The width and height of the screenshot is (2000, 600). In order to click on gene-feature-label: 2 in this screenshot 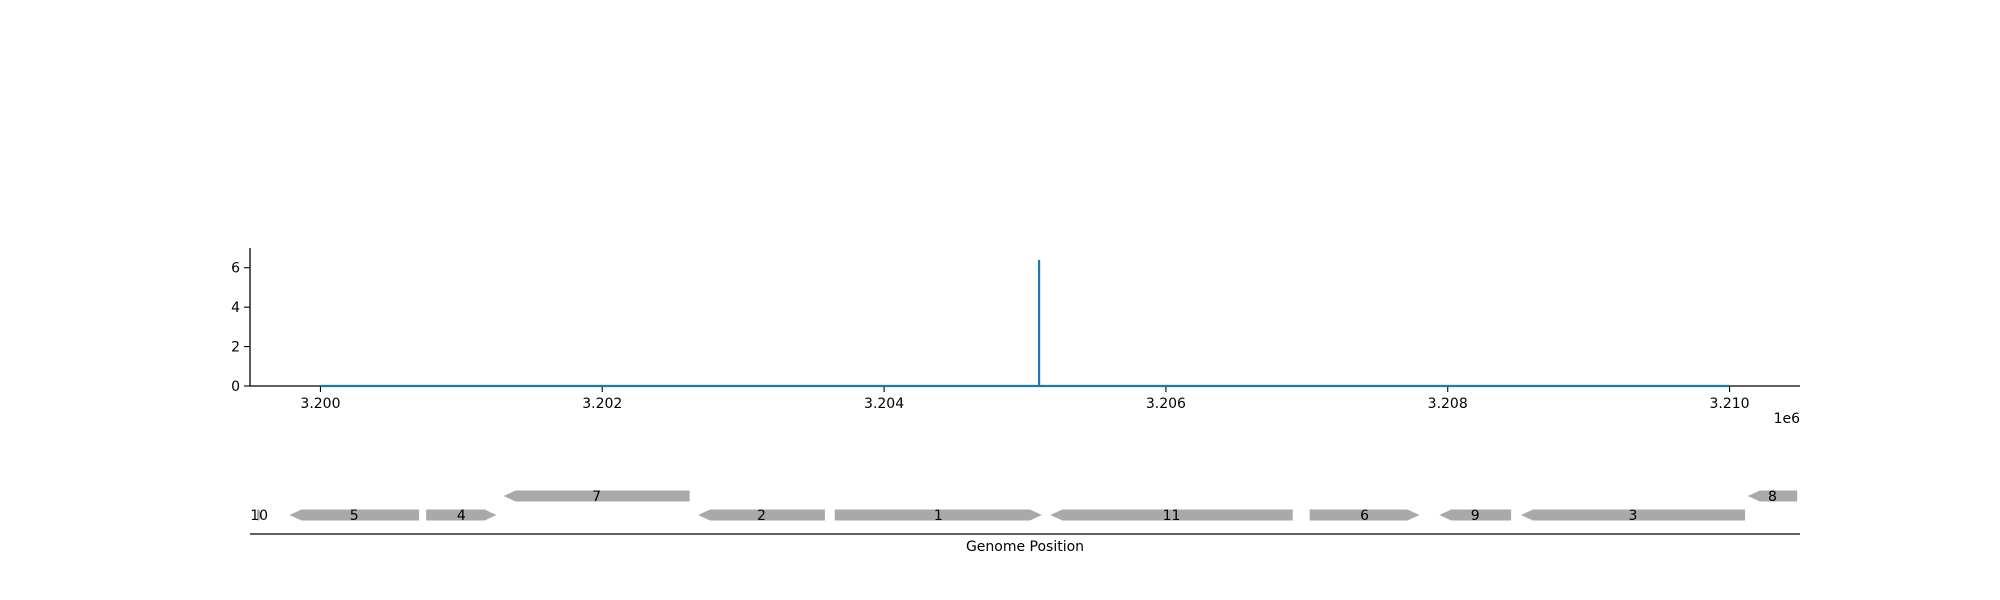, I will do `click(761, 516)`.